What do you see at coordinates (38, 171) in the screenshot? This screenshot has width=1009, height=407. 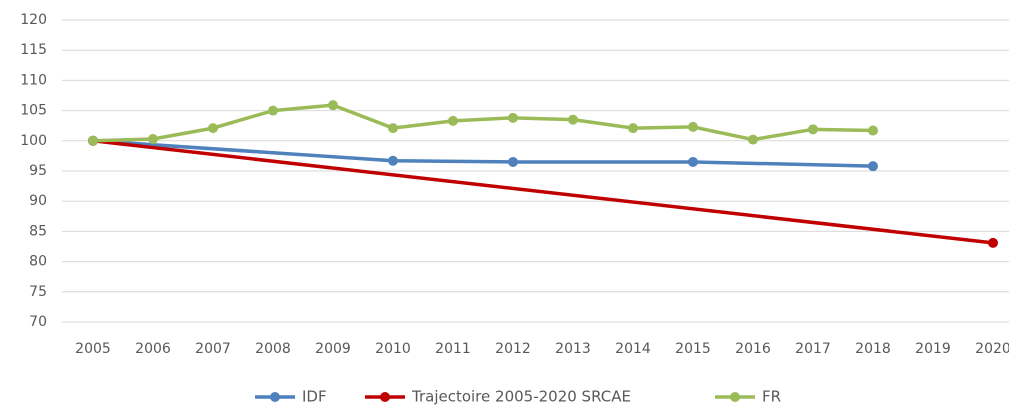 I see `y-tick-label: 95` at bounding box center [38, 171].